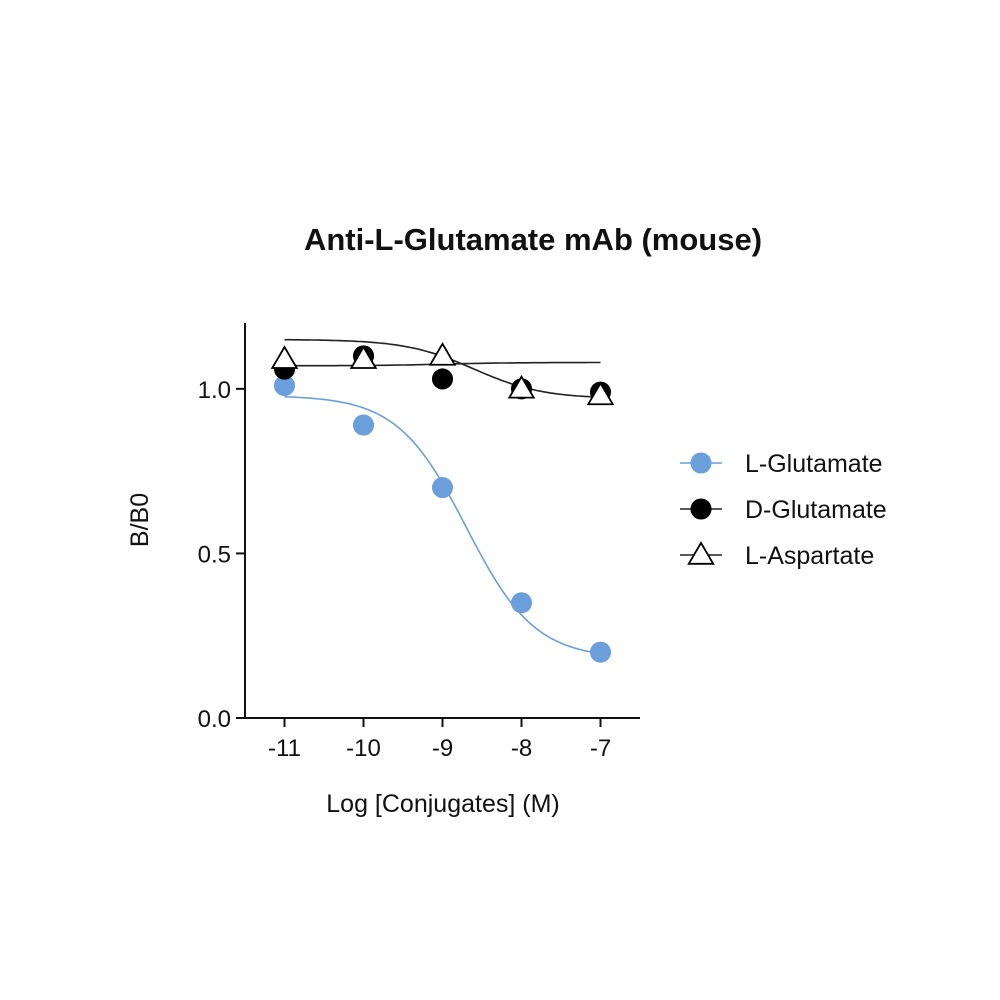  I want to click on fit-curve-l-glutamate, so click(442, 525).